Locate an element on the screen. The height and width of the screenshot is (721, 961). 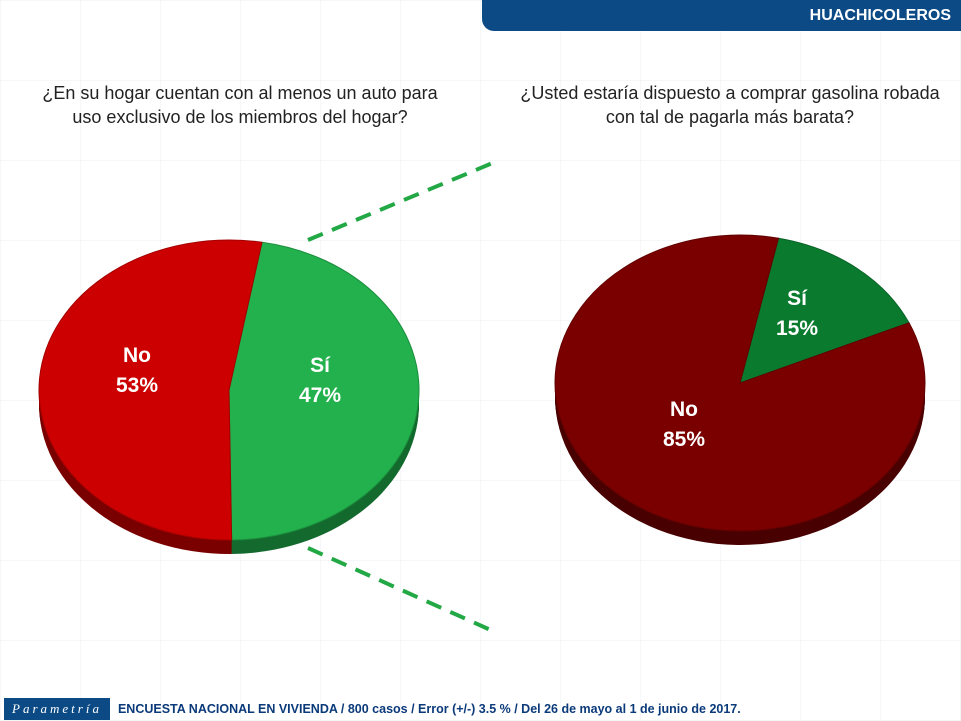
pie-2-label-no: No is located at coordinates (684, 409).